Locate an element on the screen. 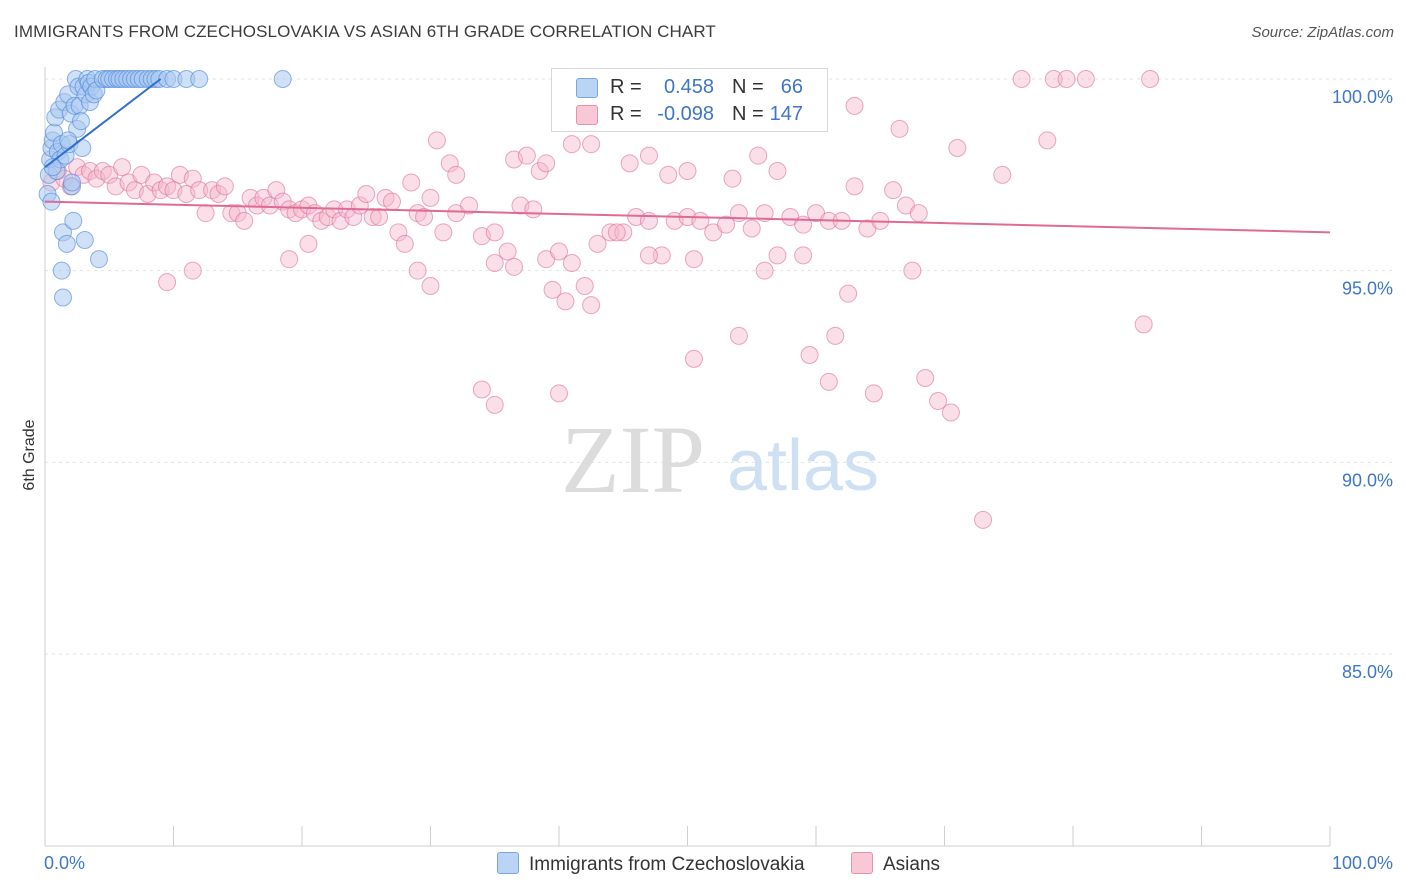  x-tick-label: 0.0% is located at coordinates (64, 863).